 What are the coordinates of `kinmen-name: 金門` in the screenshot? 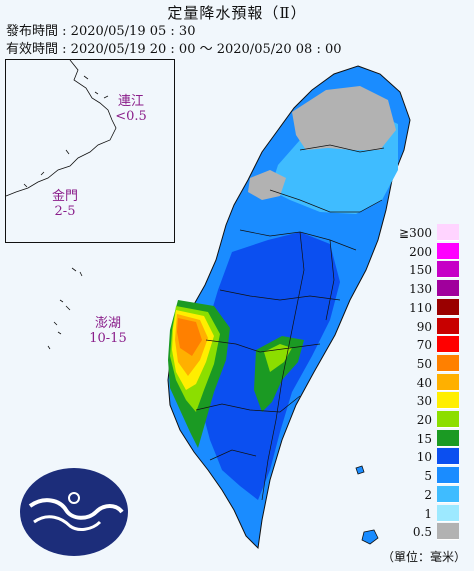 It's located at (64, 196).